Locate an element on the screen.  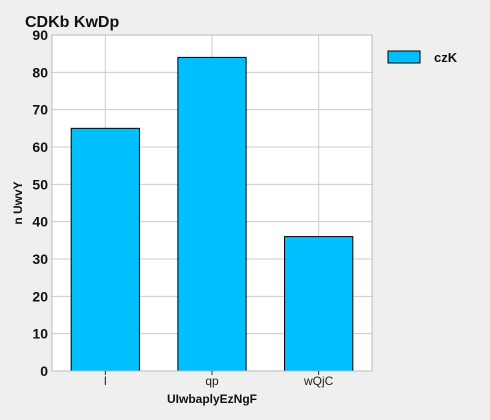
y-tick-label: 20 is located at coordinates (40, 296).